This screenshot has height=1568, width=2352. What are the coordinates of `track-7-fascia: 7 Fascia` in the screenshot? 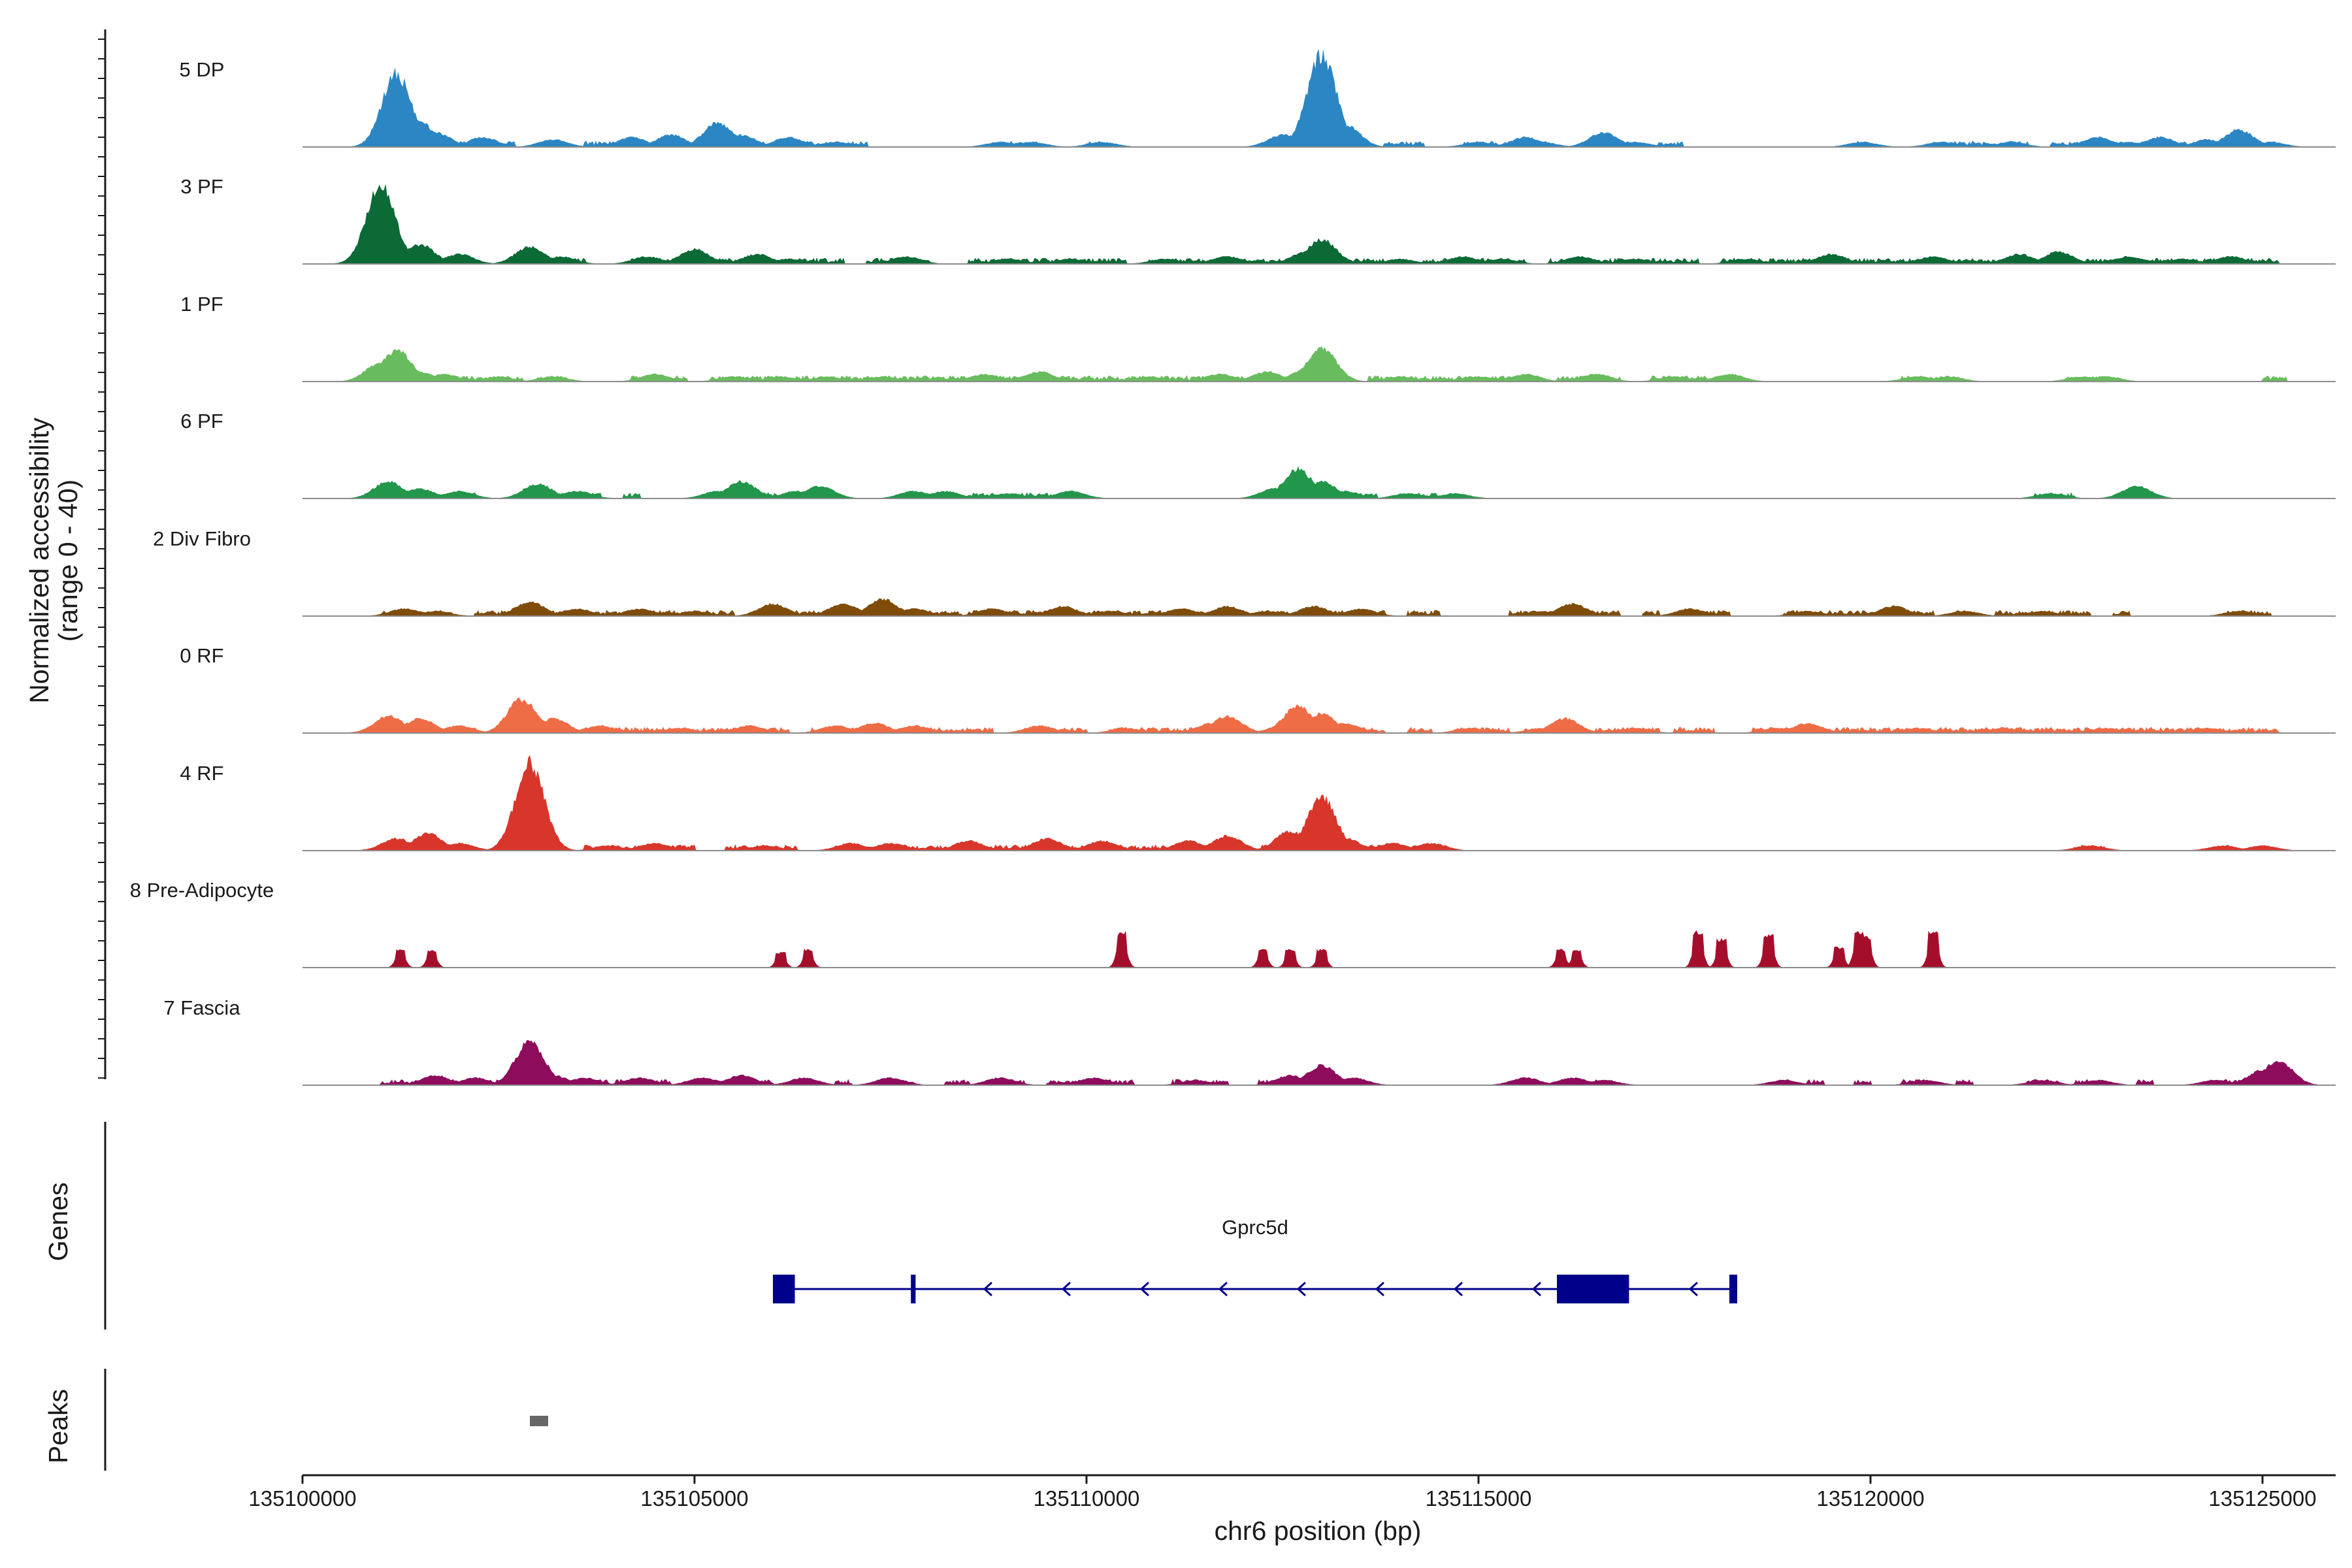 It's located at (1249, 1041).